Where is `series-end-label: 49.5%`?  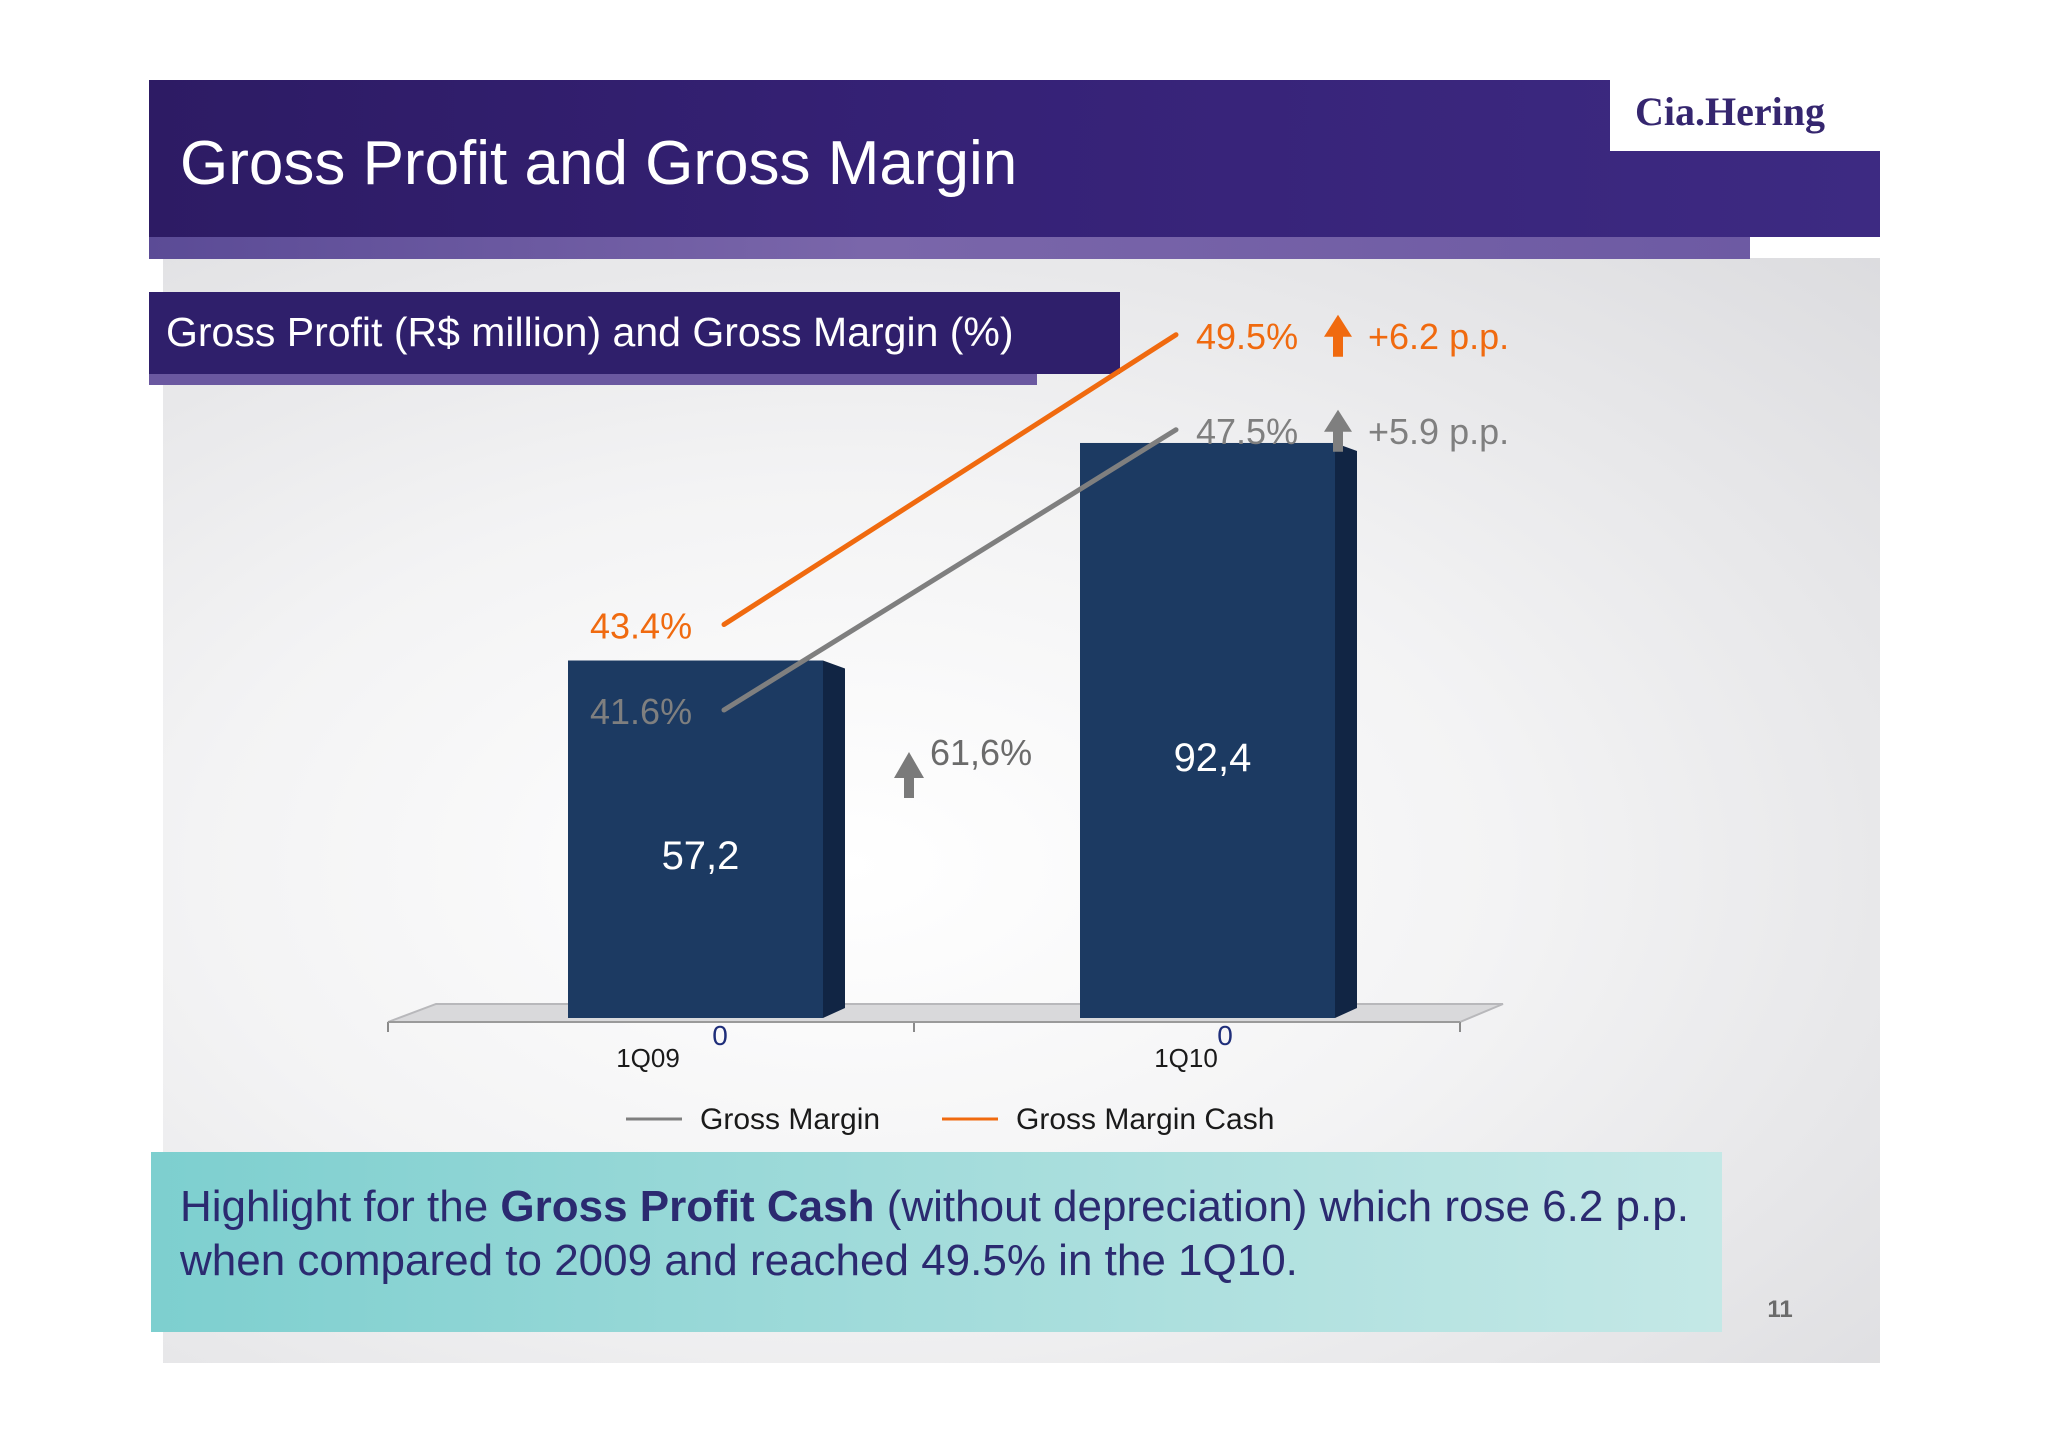
series-end-label: 49.5% is located at coordinates (1247, 336).